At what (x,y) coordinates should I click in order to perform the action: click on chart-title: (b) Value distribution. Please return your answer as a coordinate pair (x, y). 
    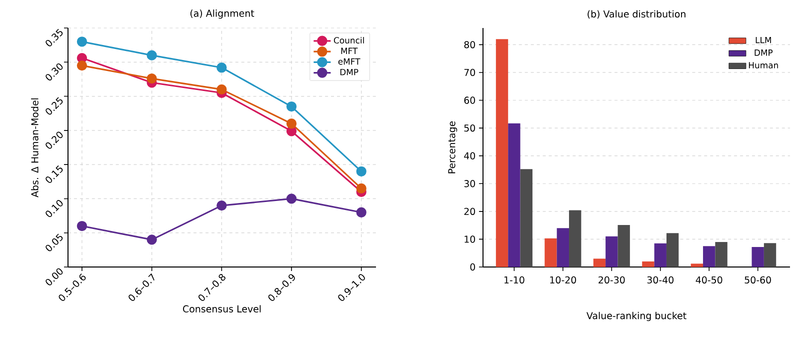
    Looking at the image, I should click on (637, 14).